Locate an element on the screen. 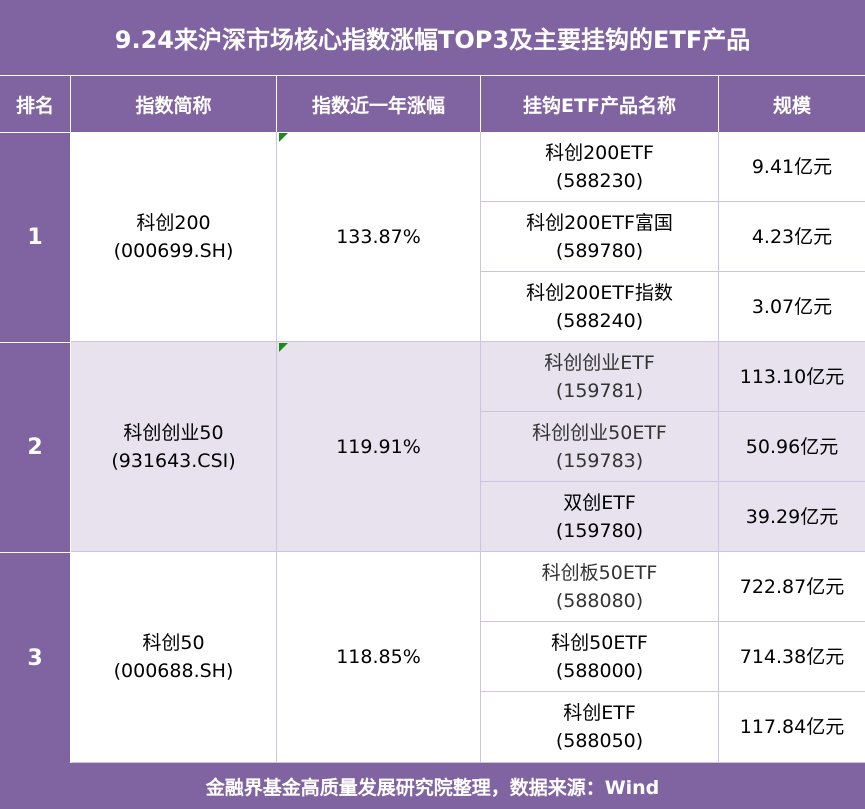 This screenshot has height=809, width=865. scale-cell: 714.38亿元 is located at coordinates (792, 657).